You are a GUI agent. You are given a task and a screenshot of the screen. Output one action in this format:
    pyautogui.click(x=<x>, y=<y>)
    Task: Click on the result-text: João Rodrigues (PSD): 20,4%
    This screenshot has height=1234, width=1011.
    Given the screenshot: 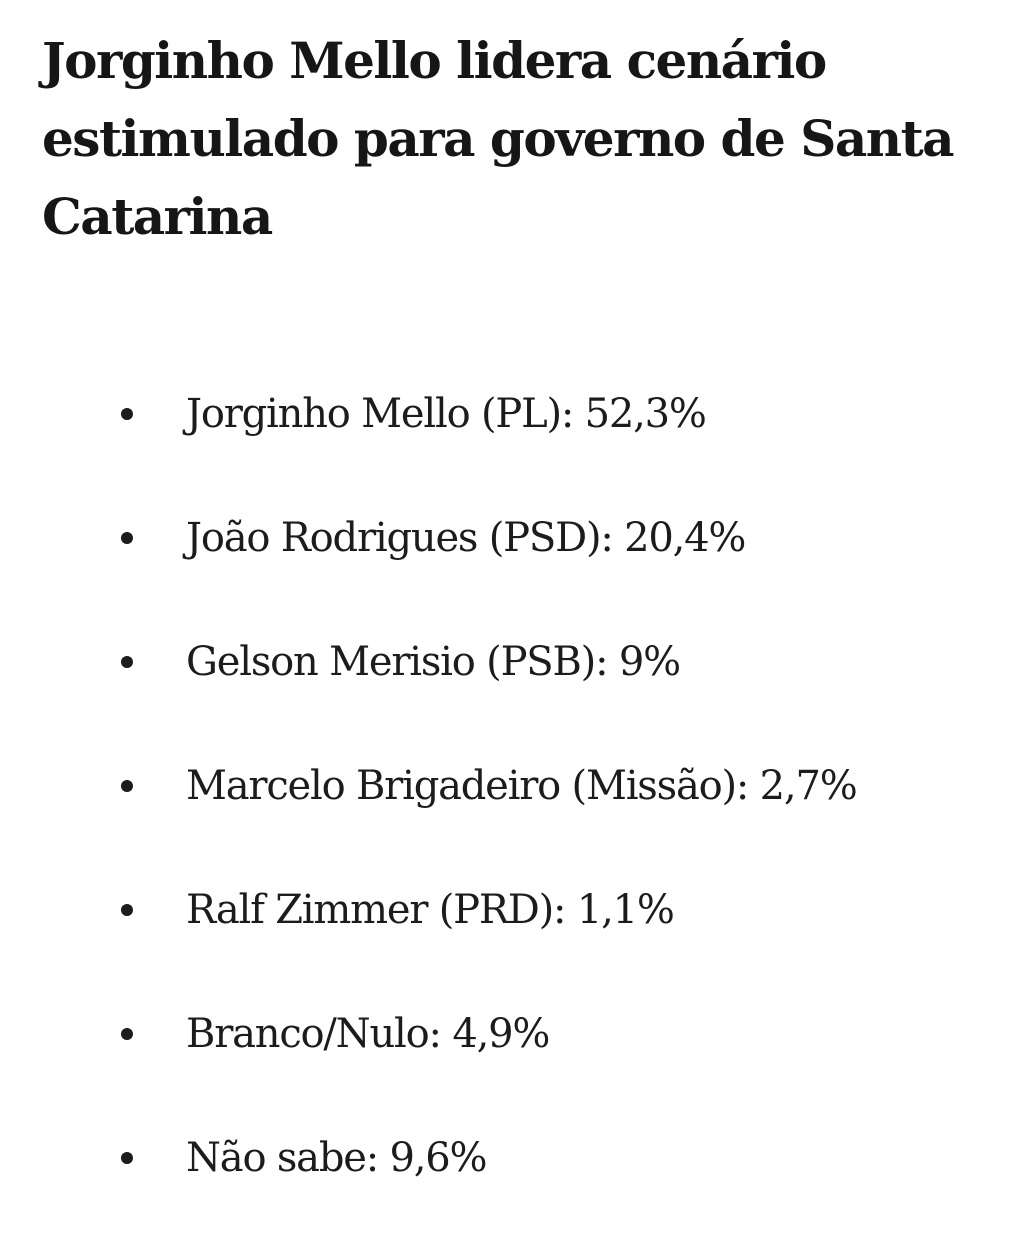 What is the action you would take?
    pyautogui.click(x=466, y=538)
    